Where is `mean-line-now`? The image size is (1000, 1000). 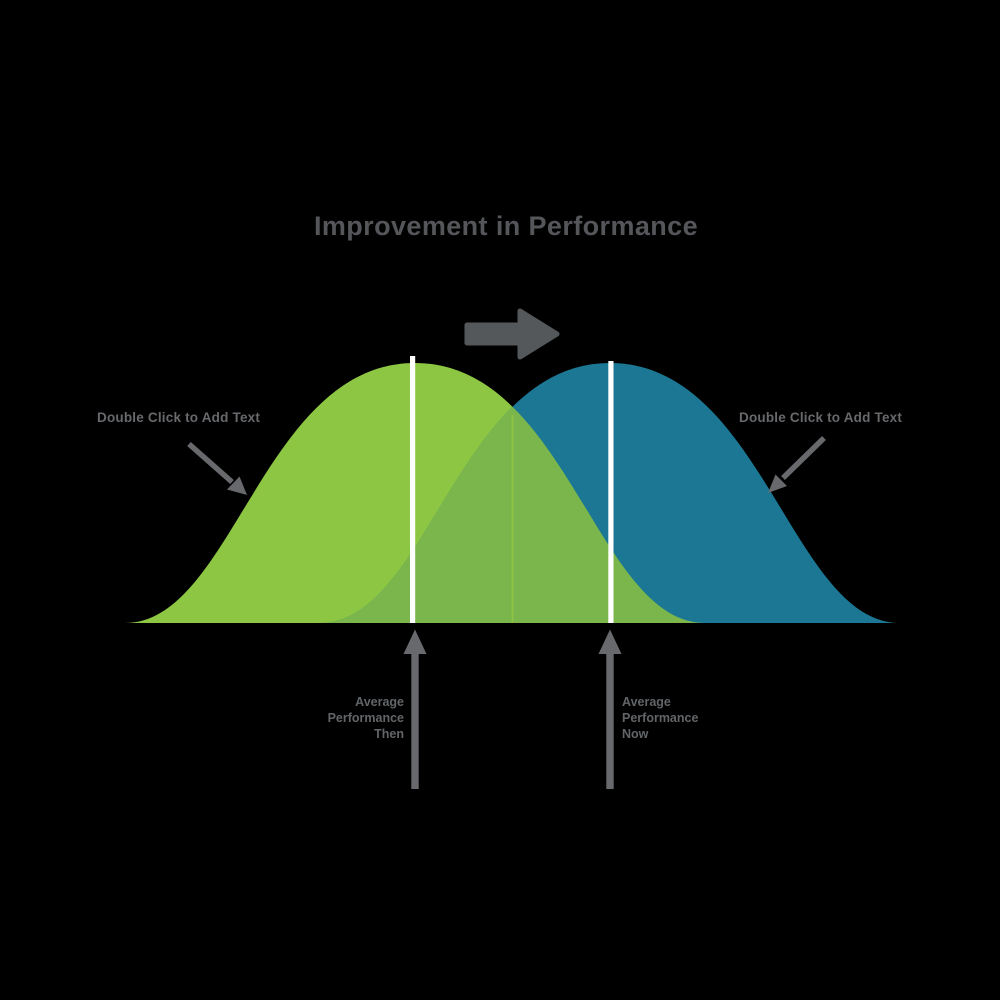
mean-line-now is located at coordinates (611, 492).